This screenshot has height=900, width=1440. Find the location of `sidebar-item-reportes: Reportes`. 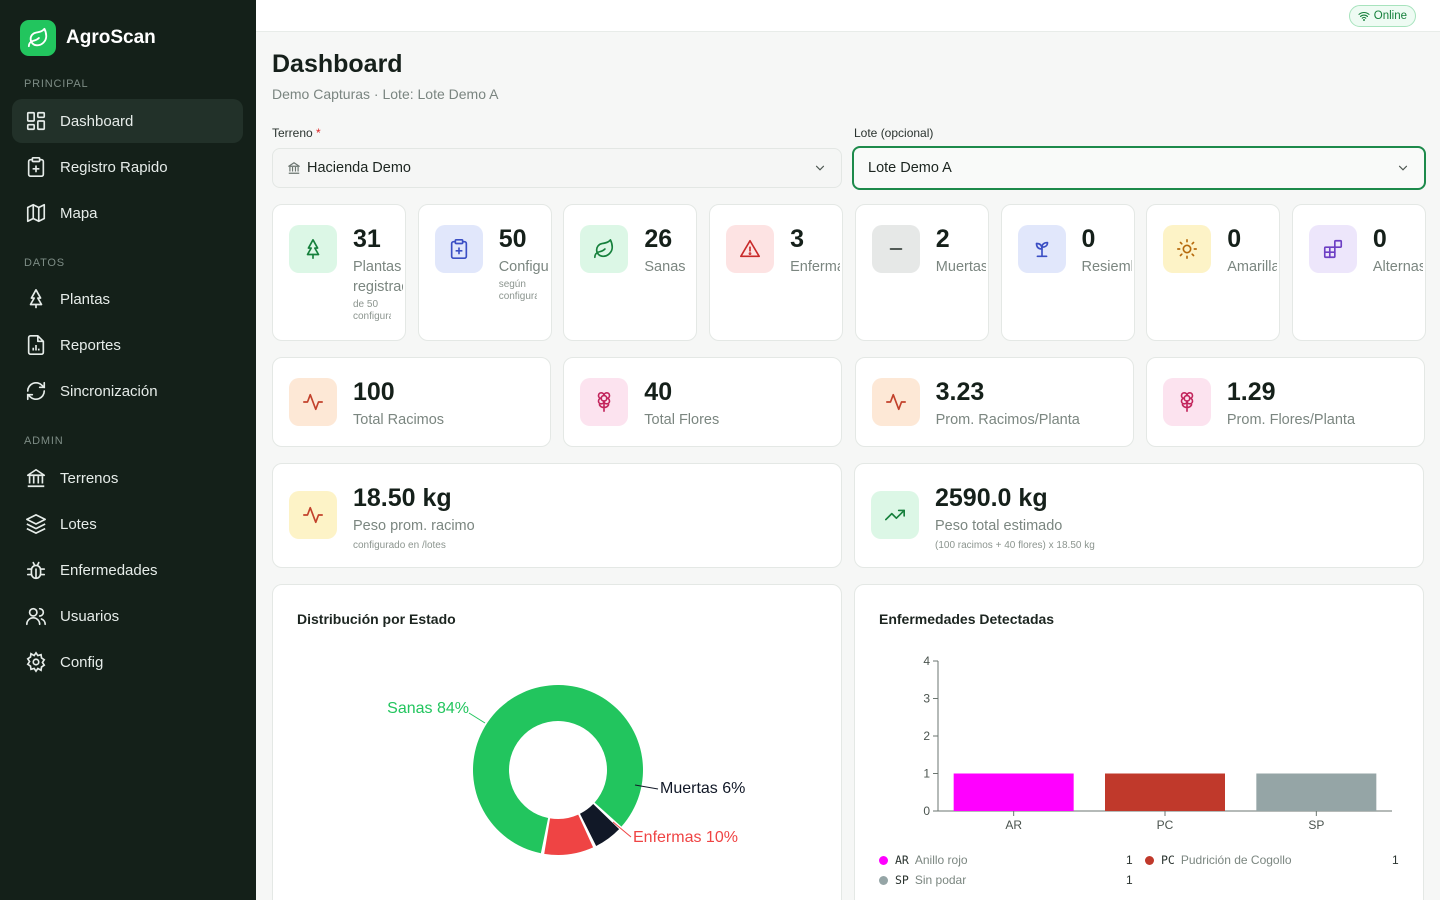

sidebar-item-reportes: Reportes is located at coordinates (127, 345).